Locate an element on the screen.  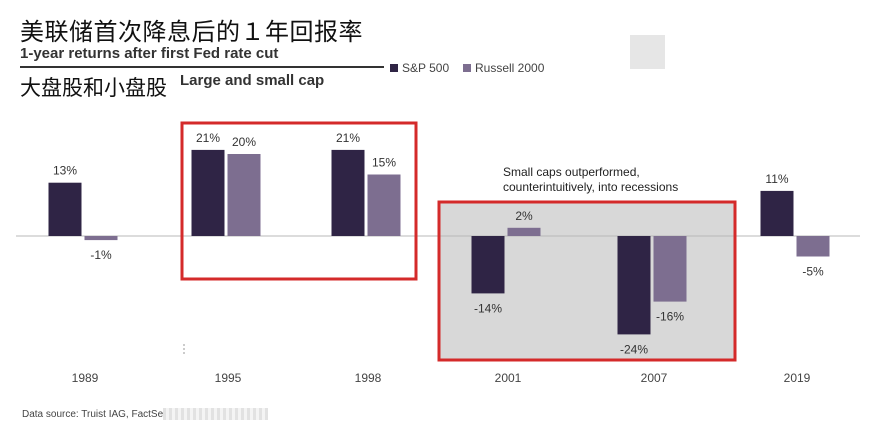
legend-swatch-sp500 is located at coordinates (394, 68).